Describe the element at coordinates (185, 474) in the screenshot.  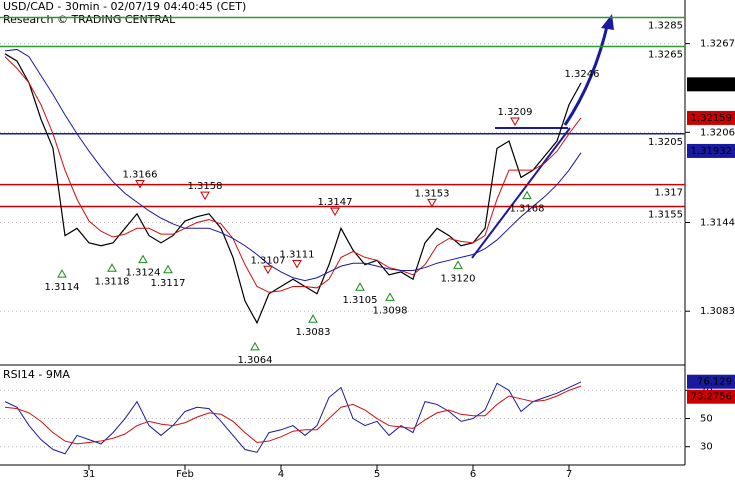
I see `x-tick-label: Feb` at that location.